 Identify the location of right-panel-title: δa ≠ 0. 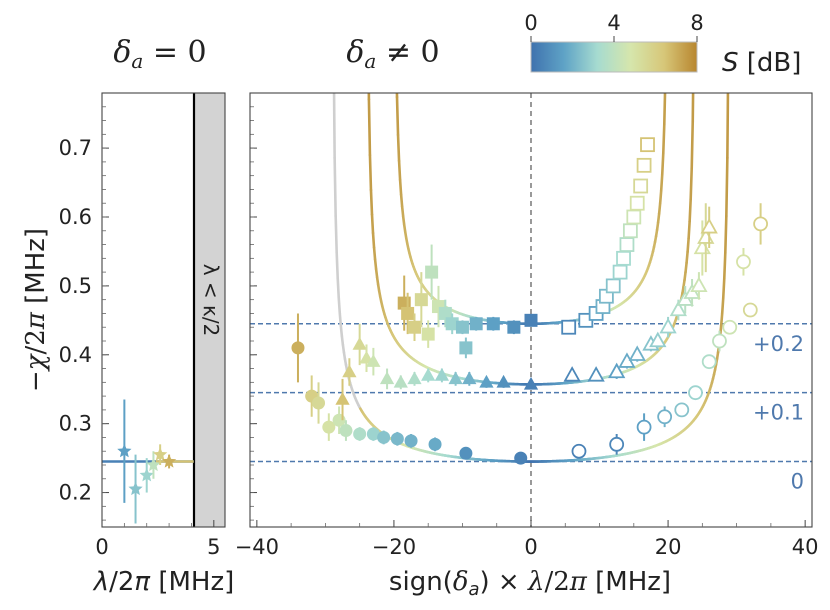
(392, 54).